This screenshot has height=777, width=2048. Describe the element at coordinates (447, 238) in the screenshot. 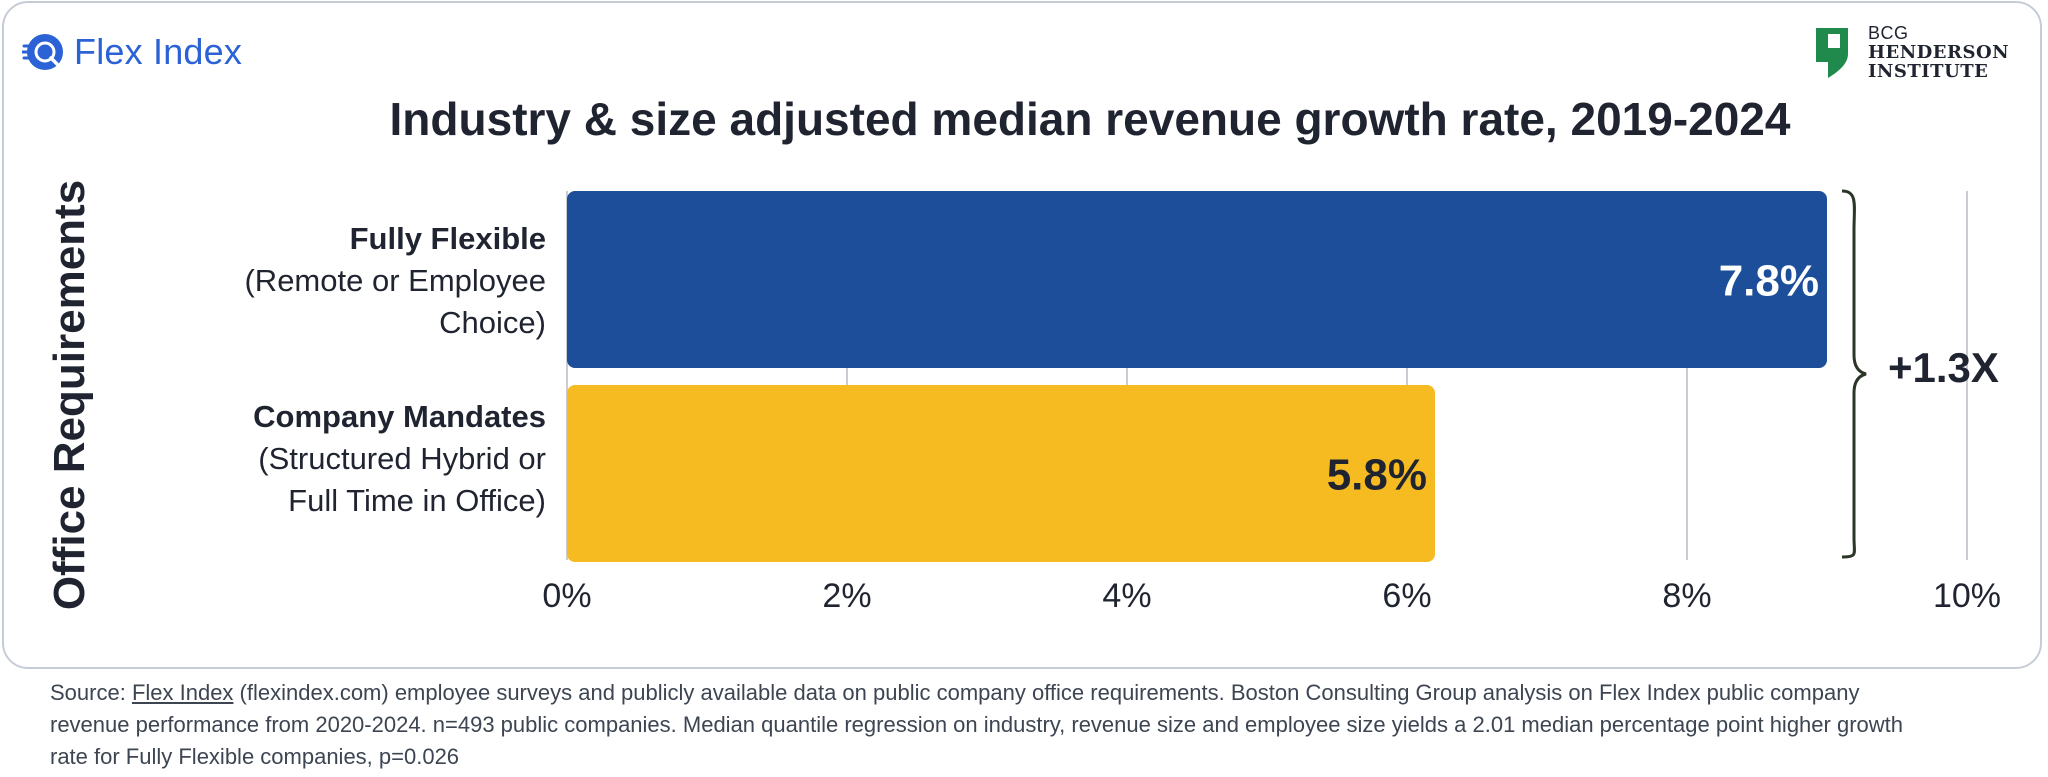

I see `category-name: Fully Flexible` at that location.